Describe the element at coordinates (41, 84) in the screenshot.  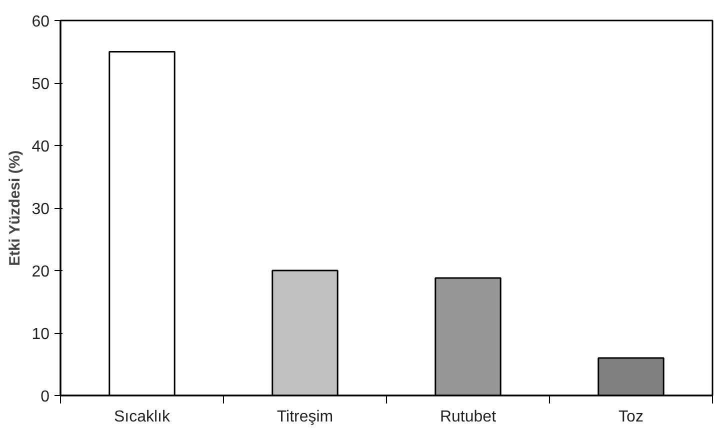
I see `y-tick-label: 50` at that location.